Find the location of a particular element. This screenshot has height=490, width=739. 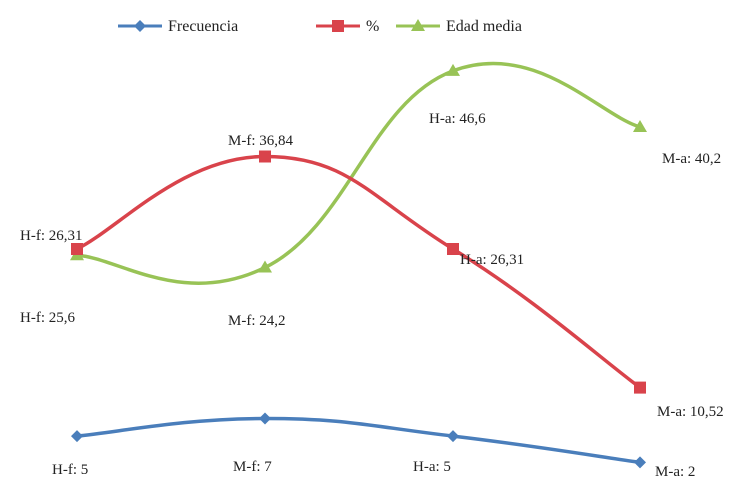

data-point-porcentaje-h-f is located at coordinates (77, 249).